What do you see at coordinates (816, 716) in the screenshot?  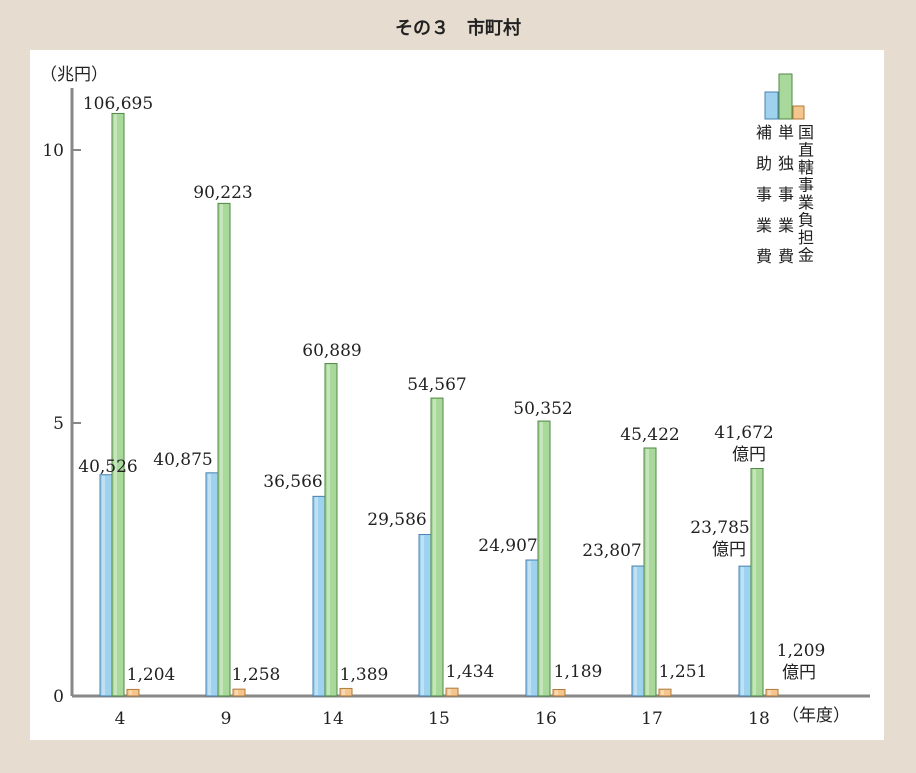 I see `x-axis-label: （年度）` at bounding box center [816, 716].